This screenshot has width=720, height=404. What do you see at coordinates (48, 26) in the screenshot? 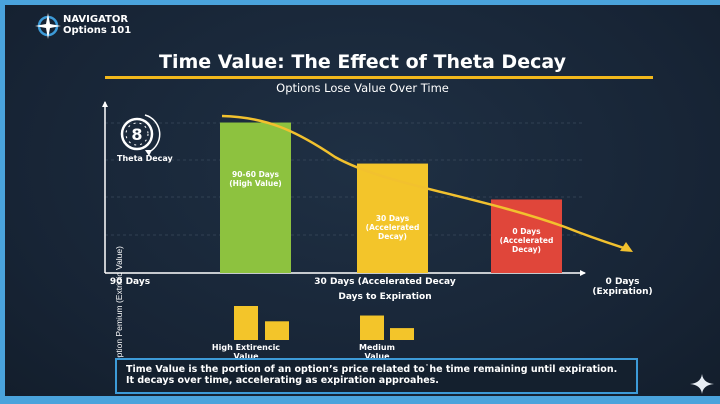
I see `compass-icon` at bounding box center [48, 26].